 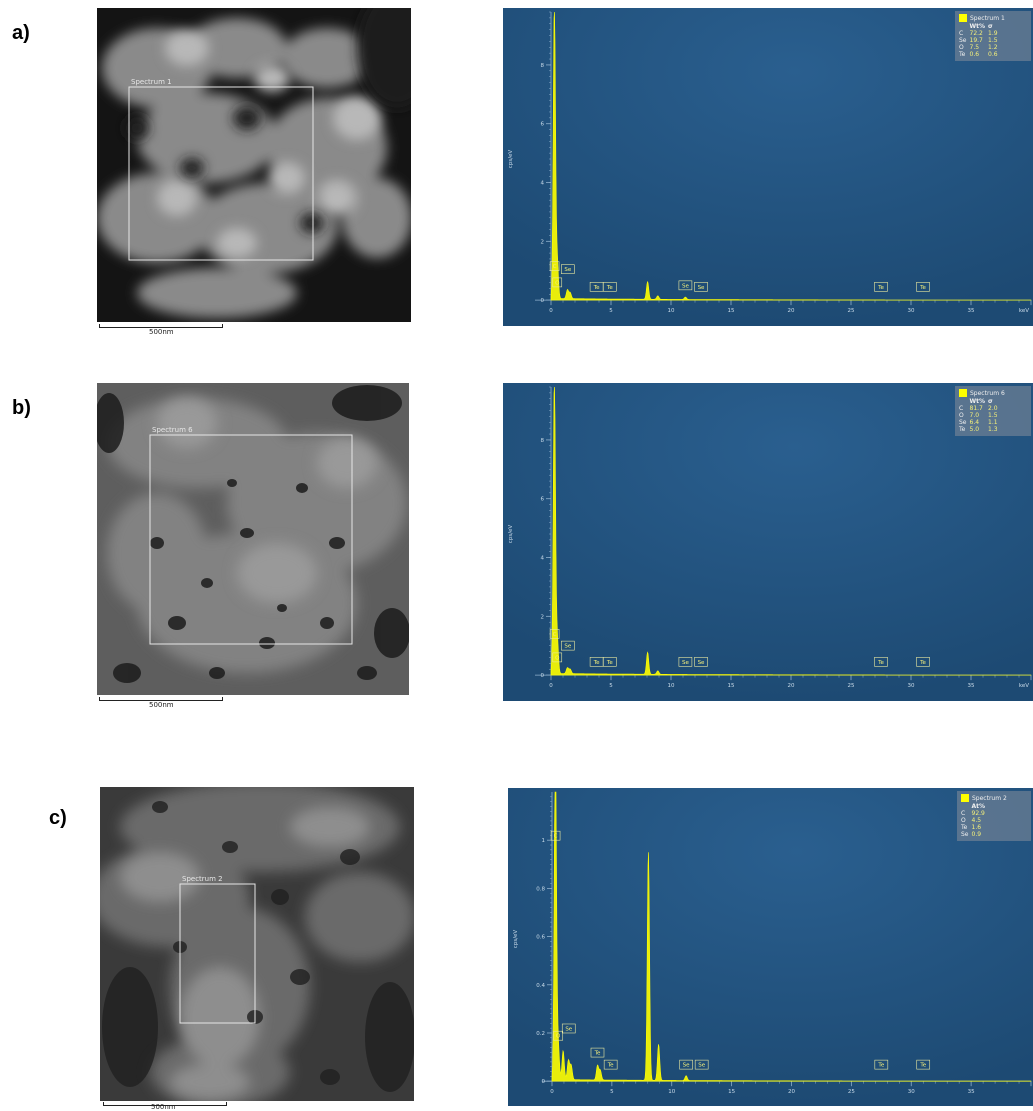 What do you see at coordinates (993, 429) in the screenshot?
I see `legend-value: 1.3` at bounding box center [993, 429].